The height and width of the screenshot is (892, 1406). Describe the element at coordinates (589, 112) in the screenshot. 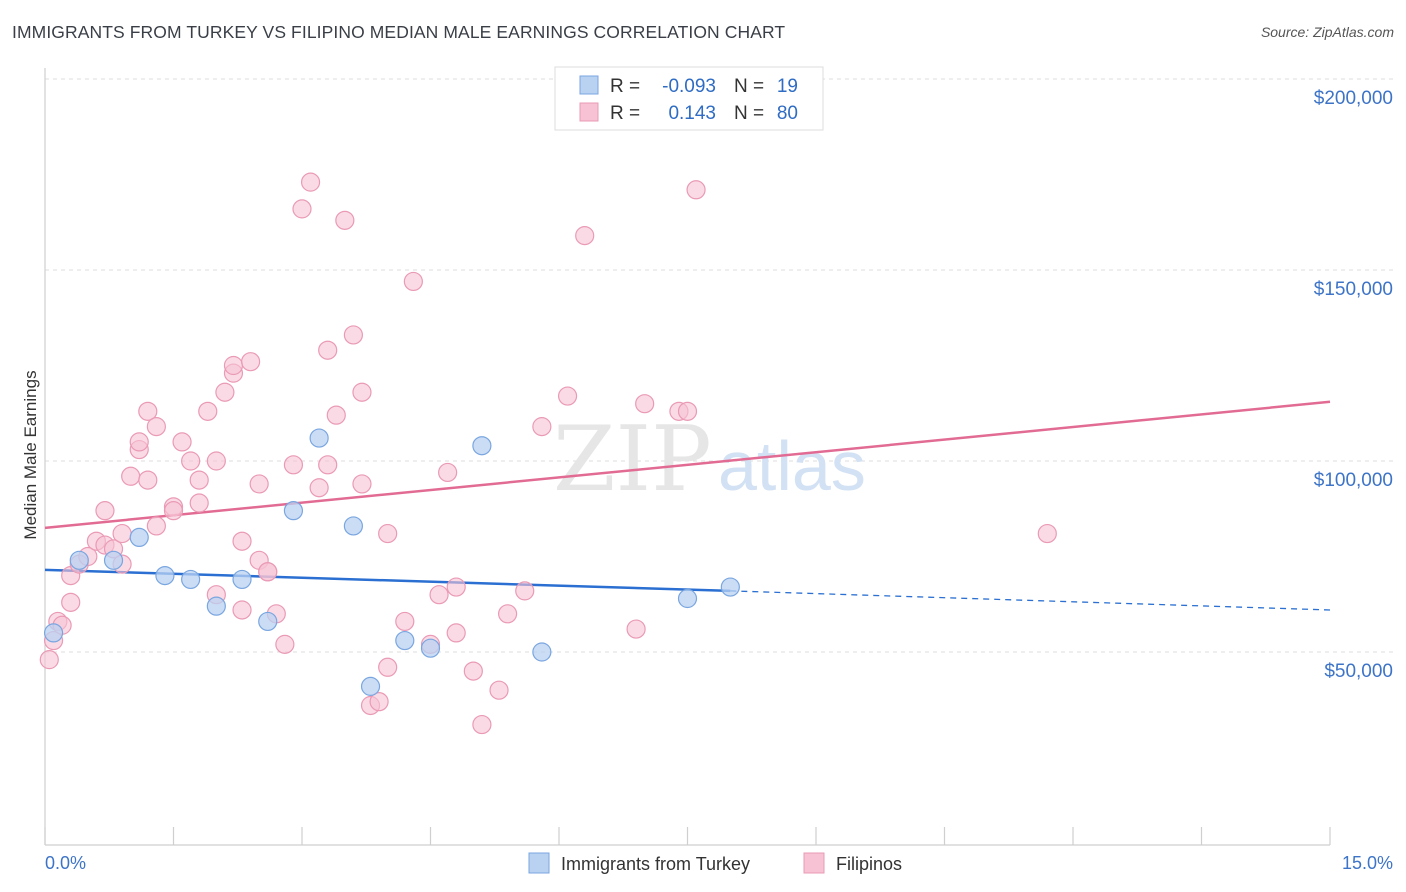

I see `legend-swatch-filipino` at that location.